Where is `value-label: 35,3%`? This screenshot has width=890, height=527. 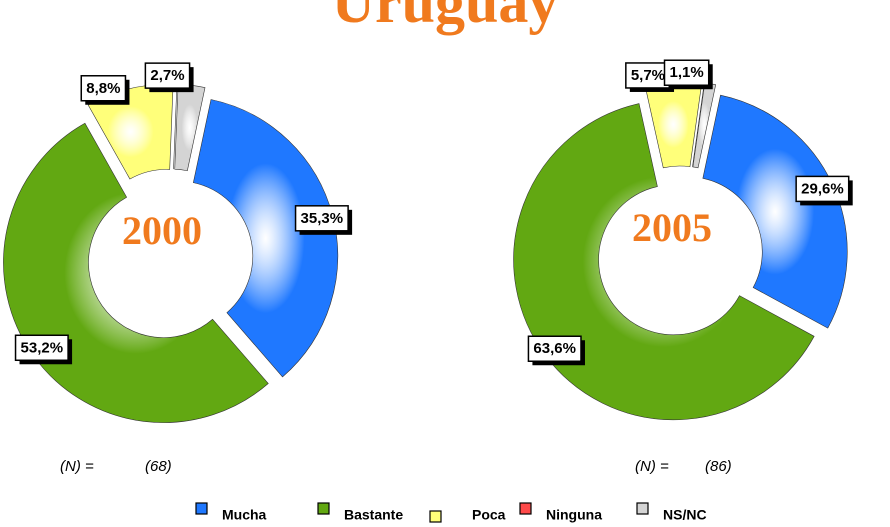 value-label: 35,3% is located at coordinates (322, 218).